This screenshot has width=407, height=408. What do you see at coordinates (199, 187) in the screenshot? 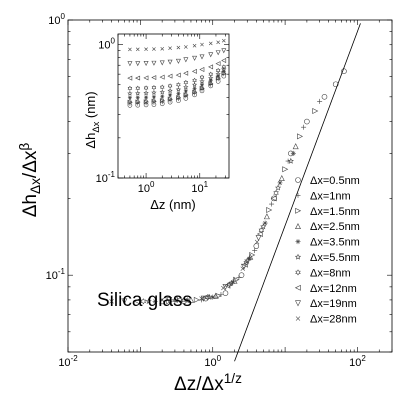
I see `inset-x-tick-label: 10¹` at bounding box center [199, 187].